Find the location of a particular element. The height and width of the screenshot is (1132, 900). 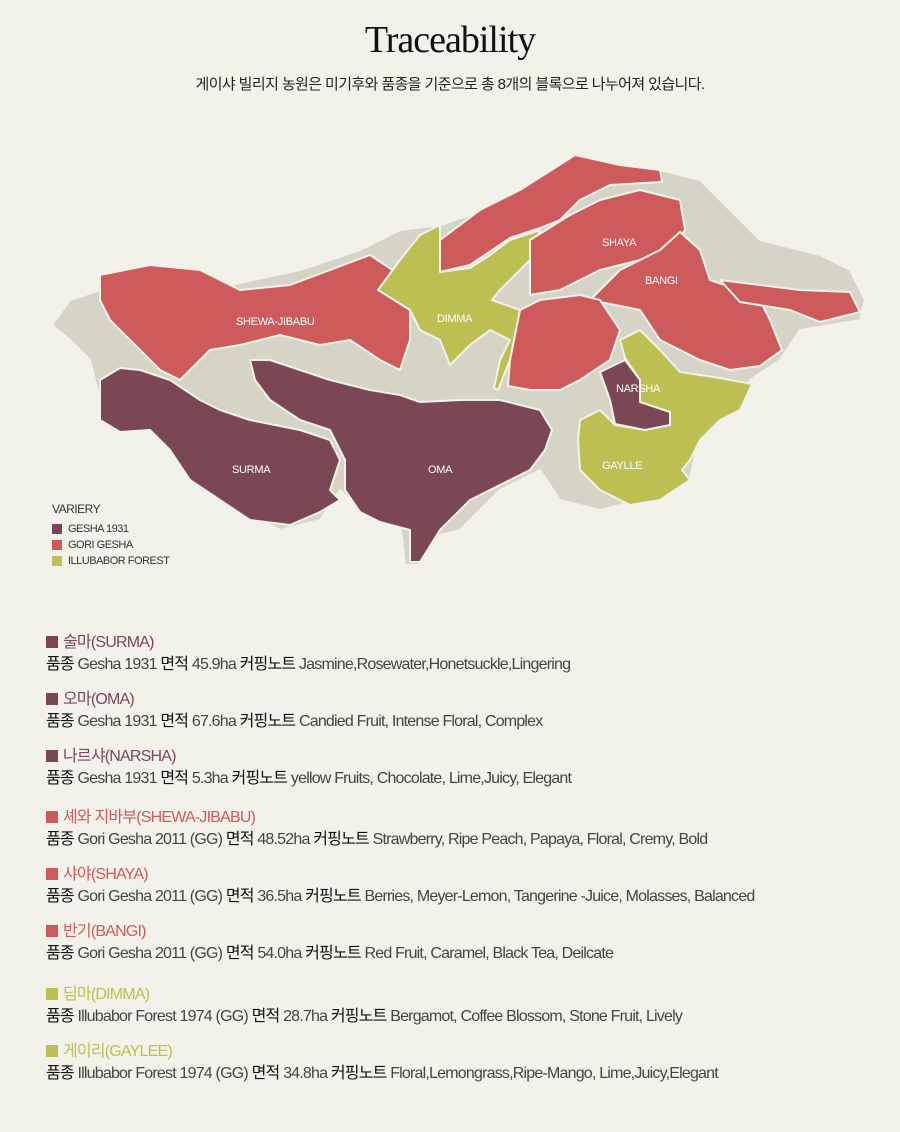

area-value: 36.5ha is located at coordinates (279, 896).